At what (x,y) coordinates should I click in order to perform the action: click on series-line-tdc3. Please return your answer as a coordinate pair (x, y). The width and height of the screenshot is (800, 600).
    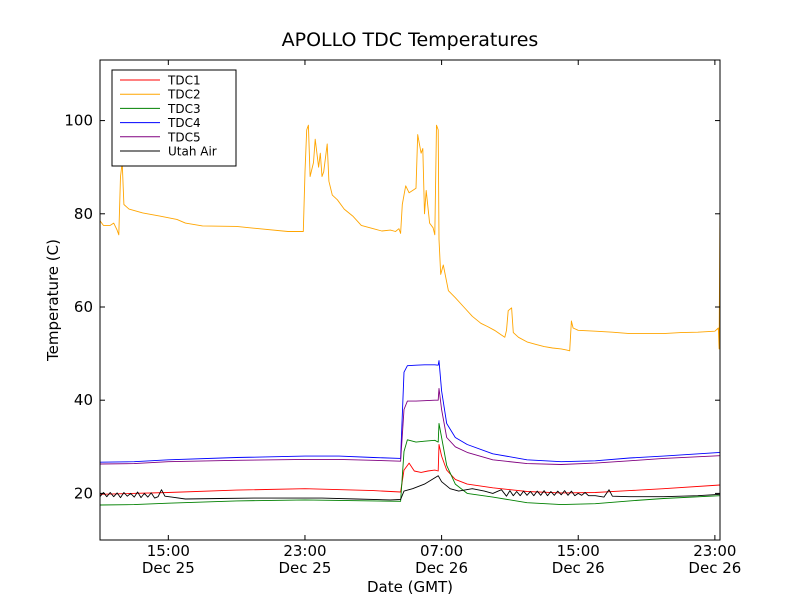
    Looking at the image, I should click on (410, 464).